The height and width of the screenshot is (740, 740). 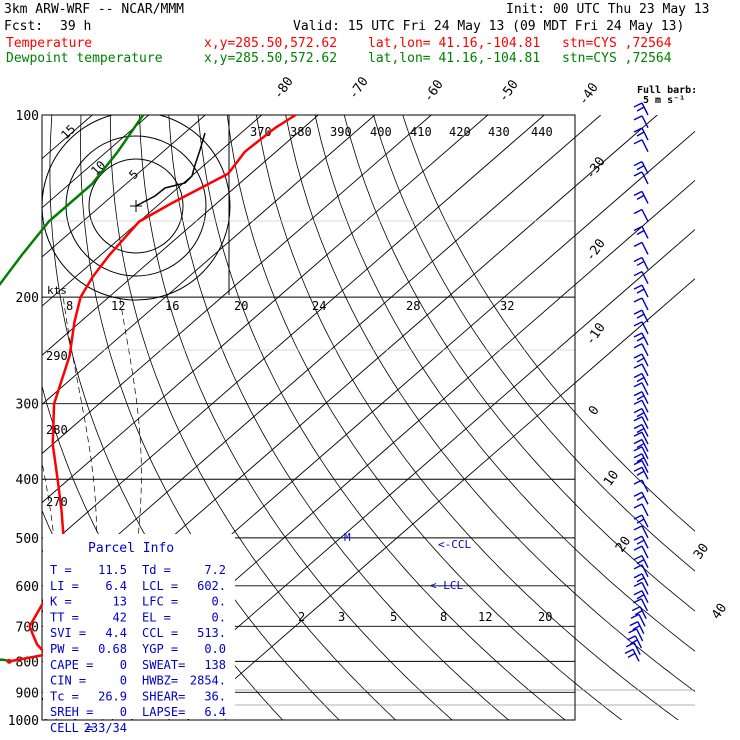 I want to click on theta-label: 380, so click(x=301, y=132).